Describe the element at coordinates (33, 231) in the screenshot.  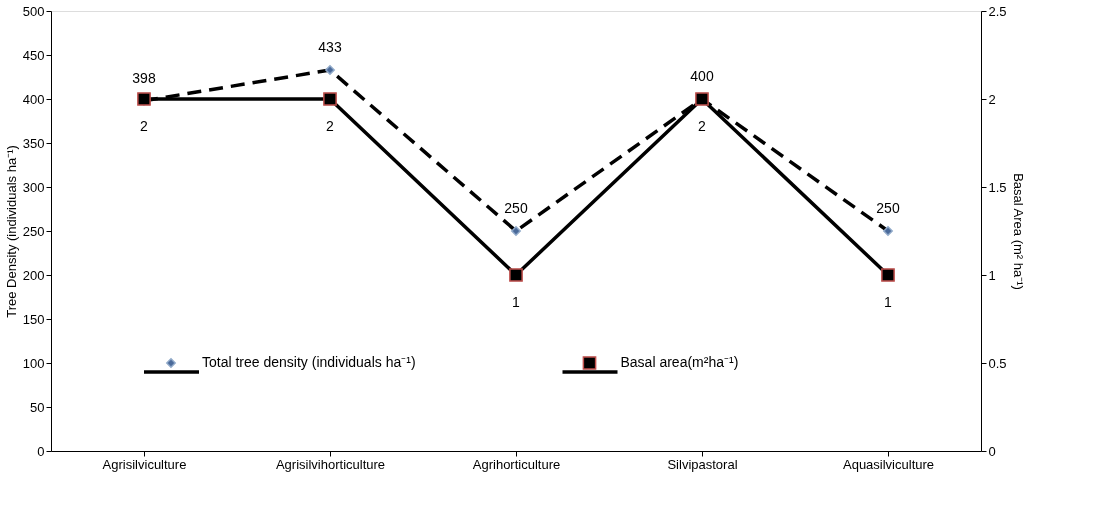
I see `y-tick-label: 250` at that location.